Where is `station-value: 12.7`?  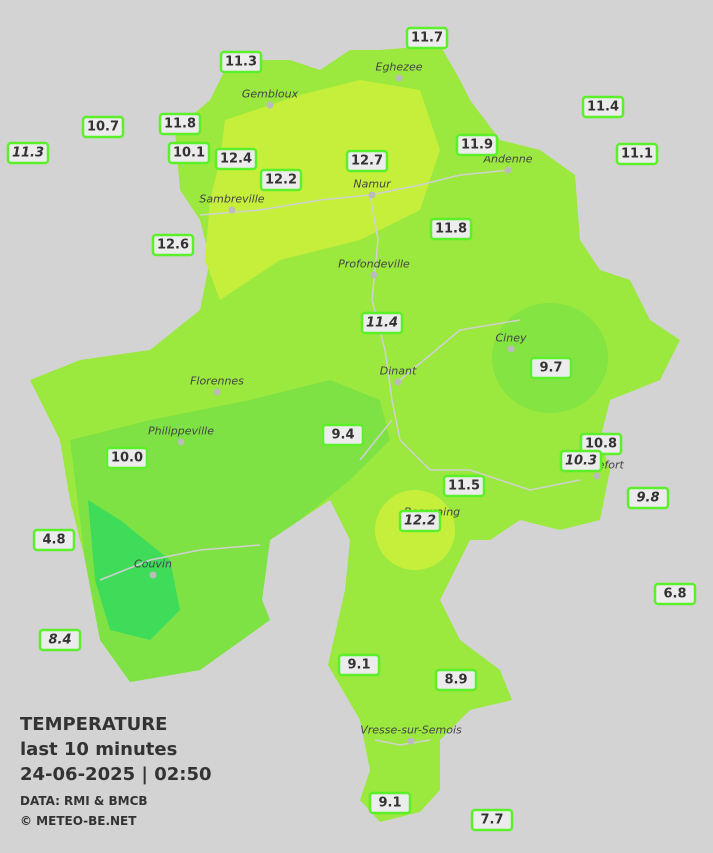
station-value: 12.7 is located at coordinates (367, 161).